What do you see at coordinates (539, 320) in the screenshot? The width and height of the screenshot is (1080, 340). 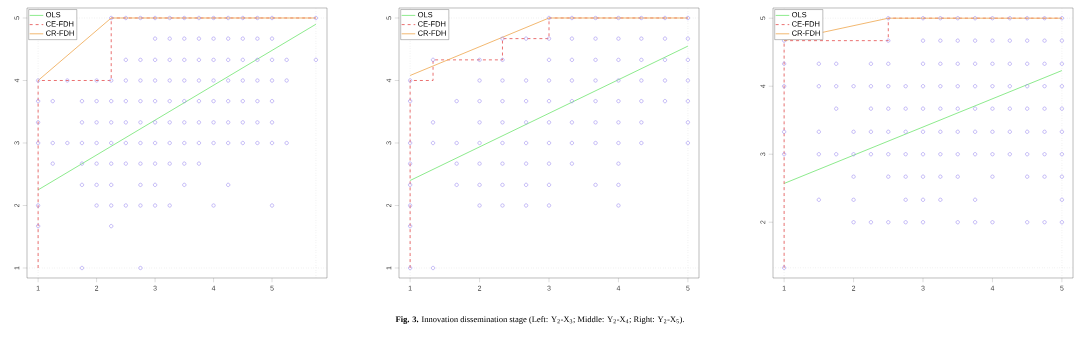 I see `text: Fig. 3. Innovation dissemination stage (Left: Y$_{2}$-X$_{3}$; Middle: Y$_{2}$-X$_{4}$; Right: Y$_{2}$-X$_{5}$).` at bounding box center [539, 320].